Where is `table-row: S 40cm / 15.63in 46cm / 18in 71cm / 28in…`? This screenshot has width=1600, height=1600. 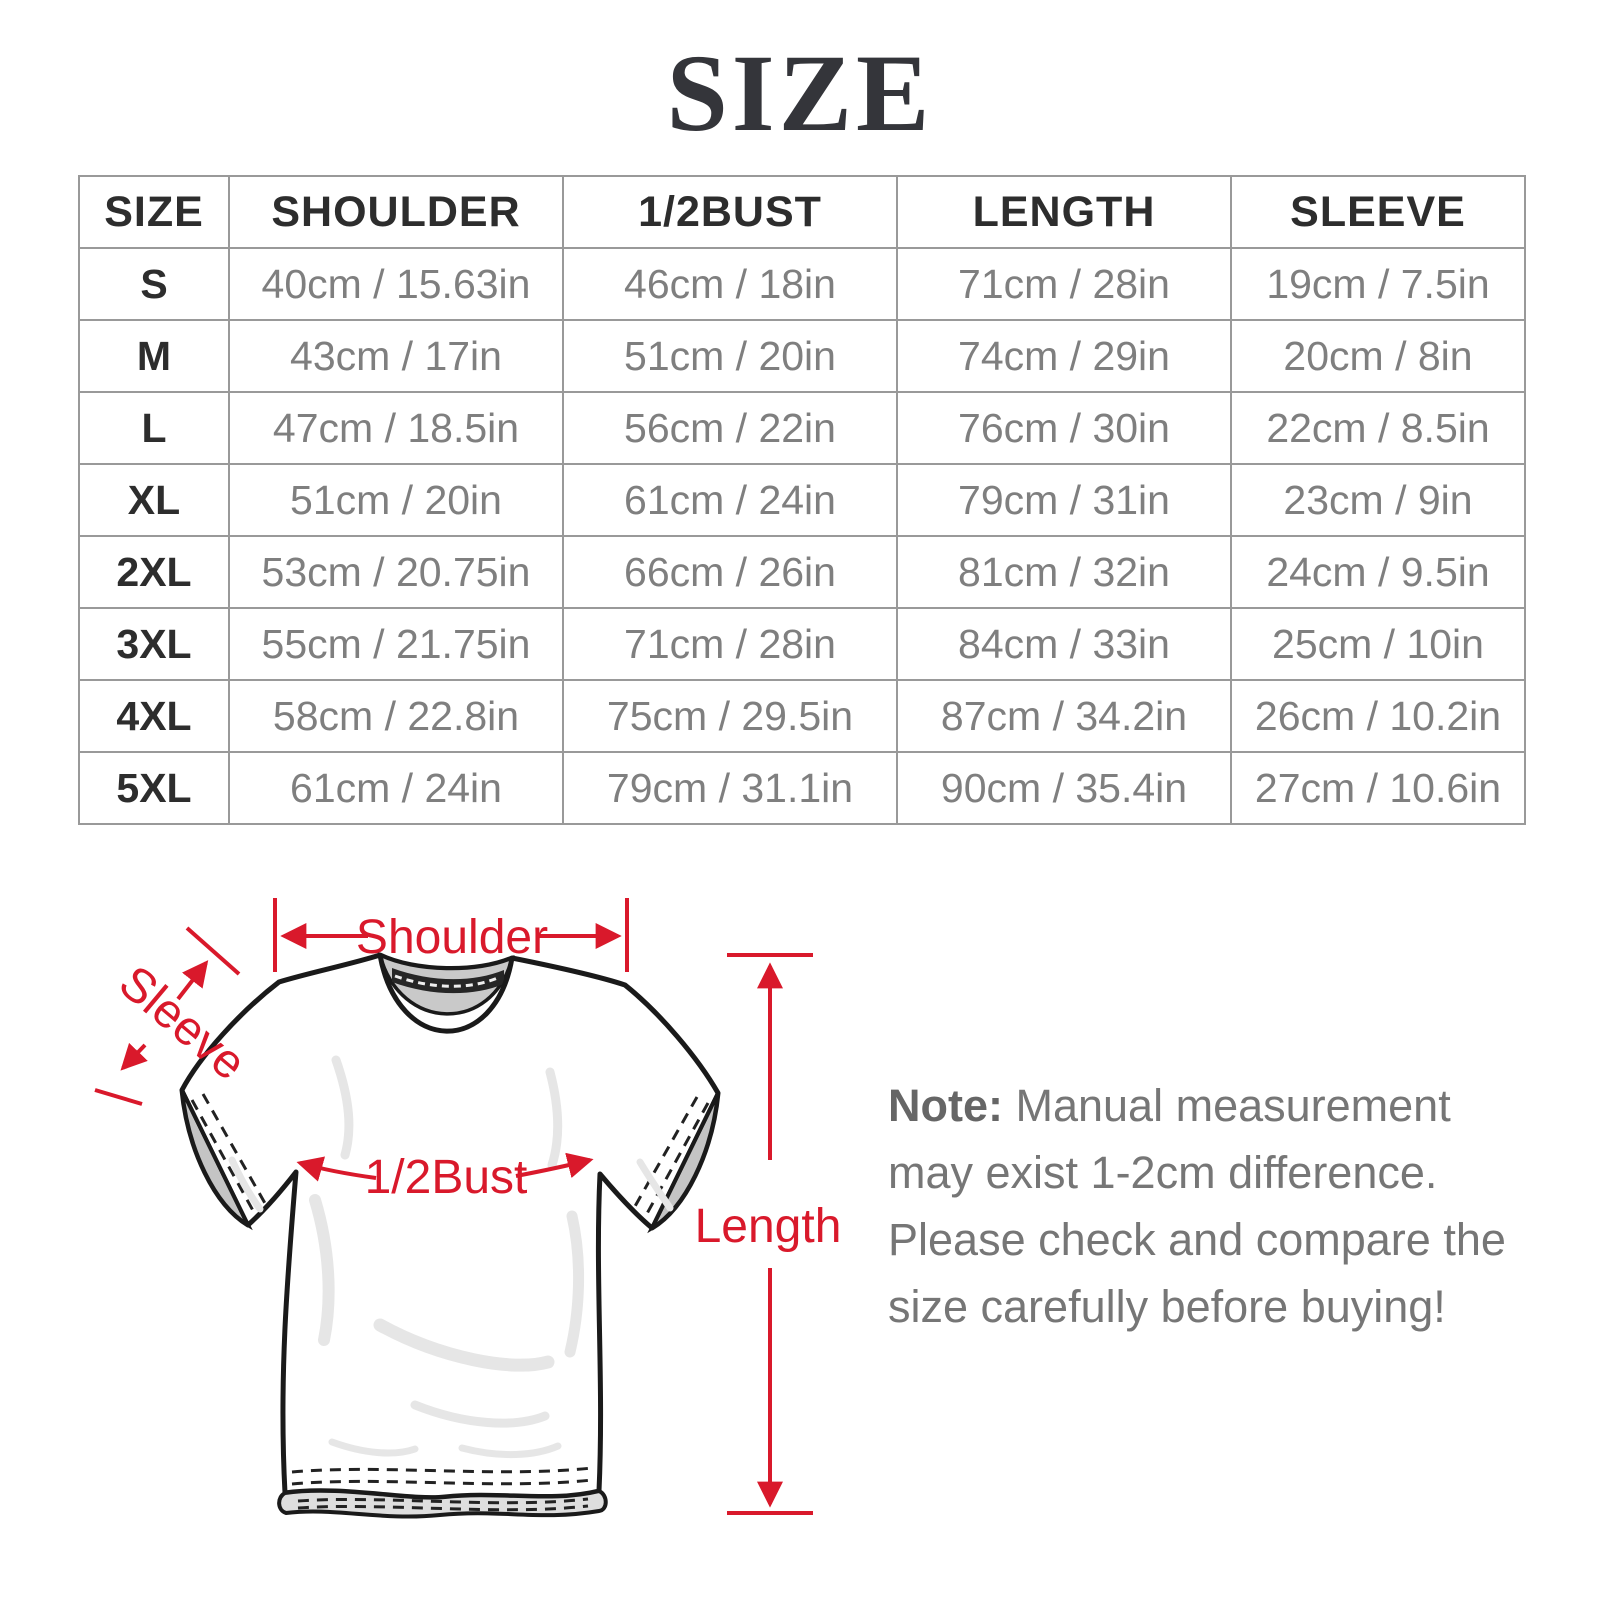
table-row: S 40cm / 15.63in 46cm / 18in 71cm / 28in… is located at coordinates (802, 284).